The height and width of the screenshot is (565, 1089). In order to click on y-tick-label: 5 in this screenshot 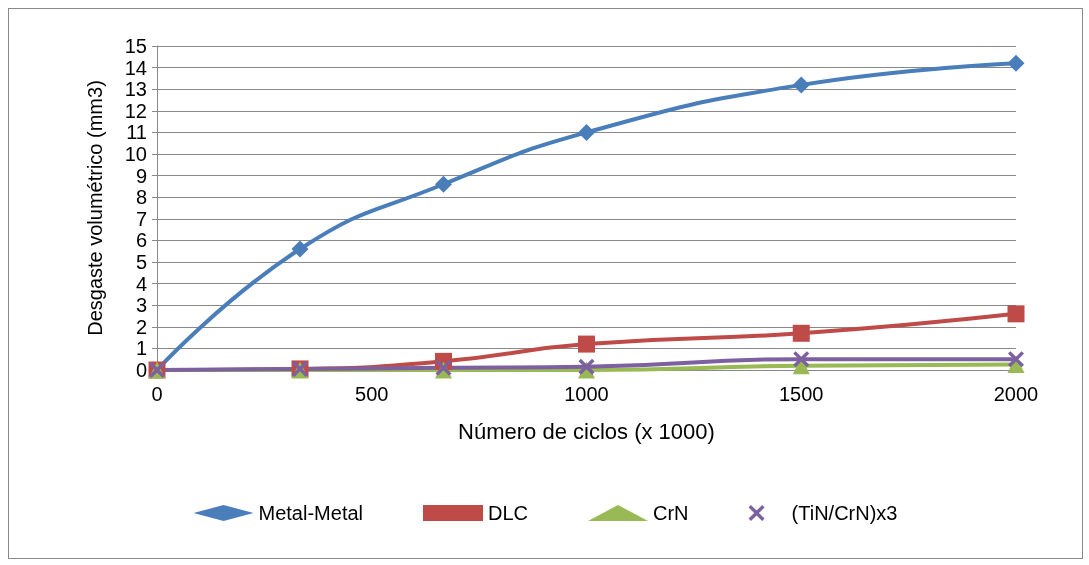, I will do `click(141, 262)`.